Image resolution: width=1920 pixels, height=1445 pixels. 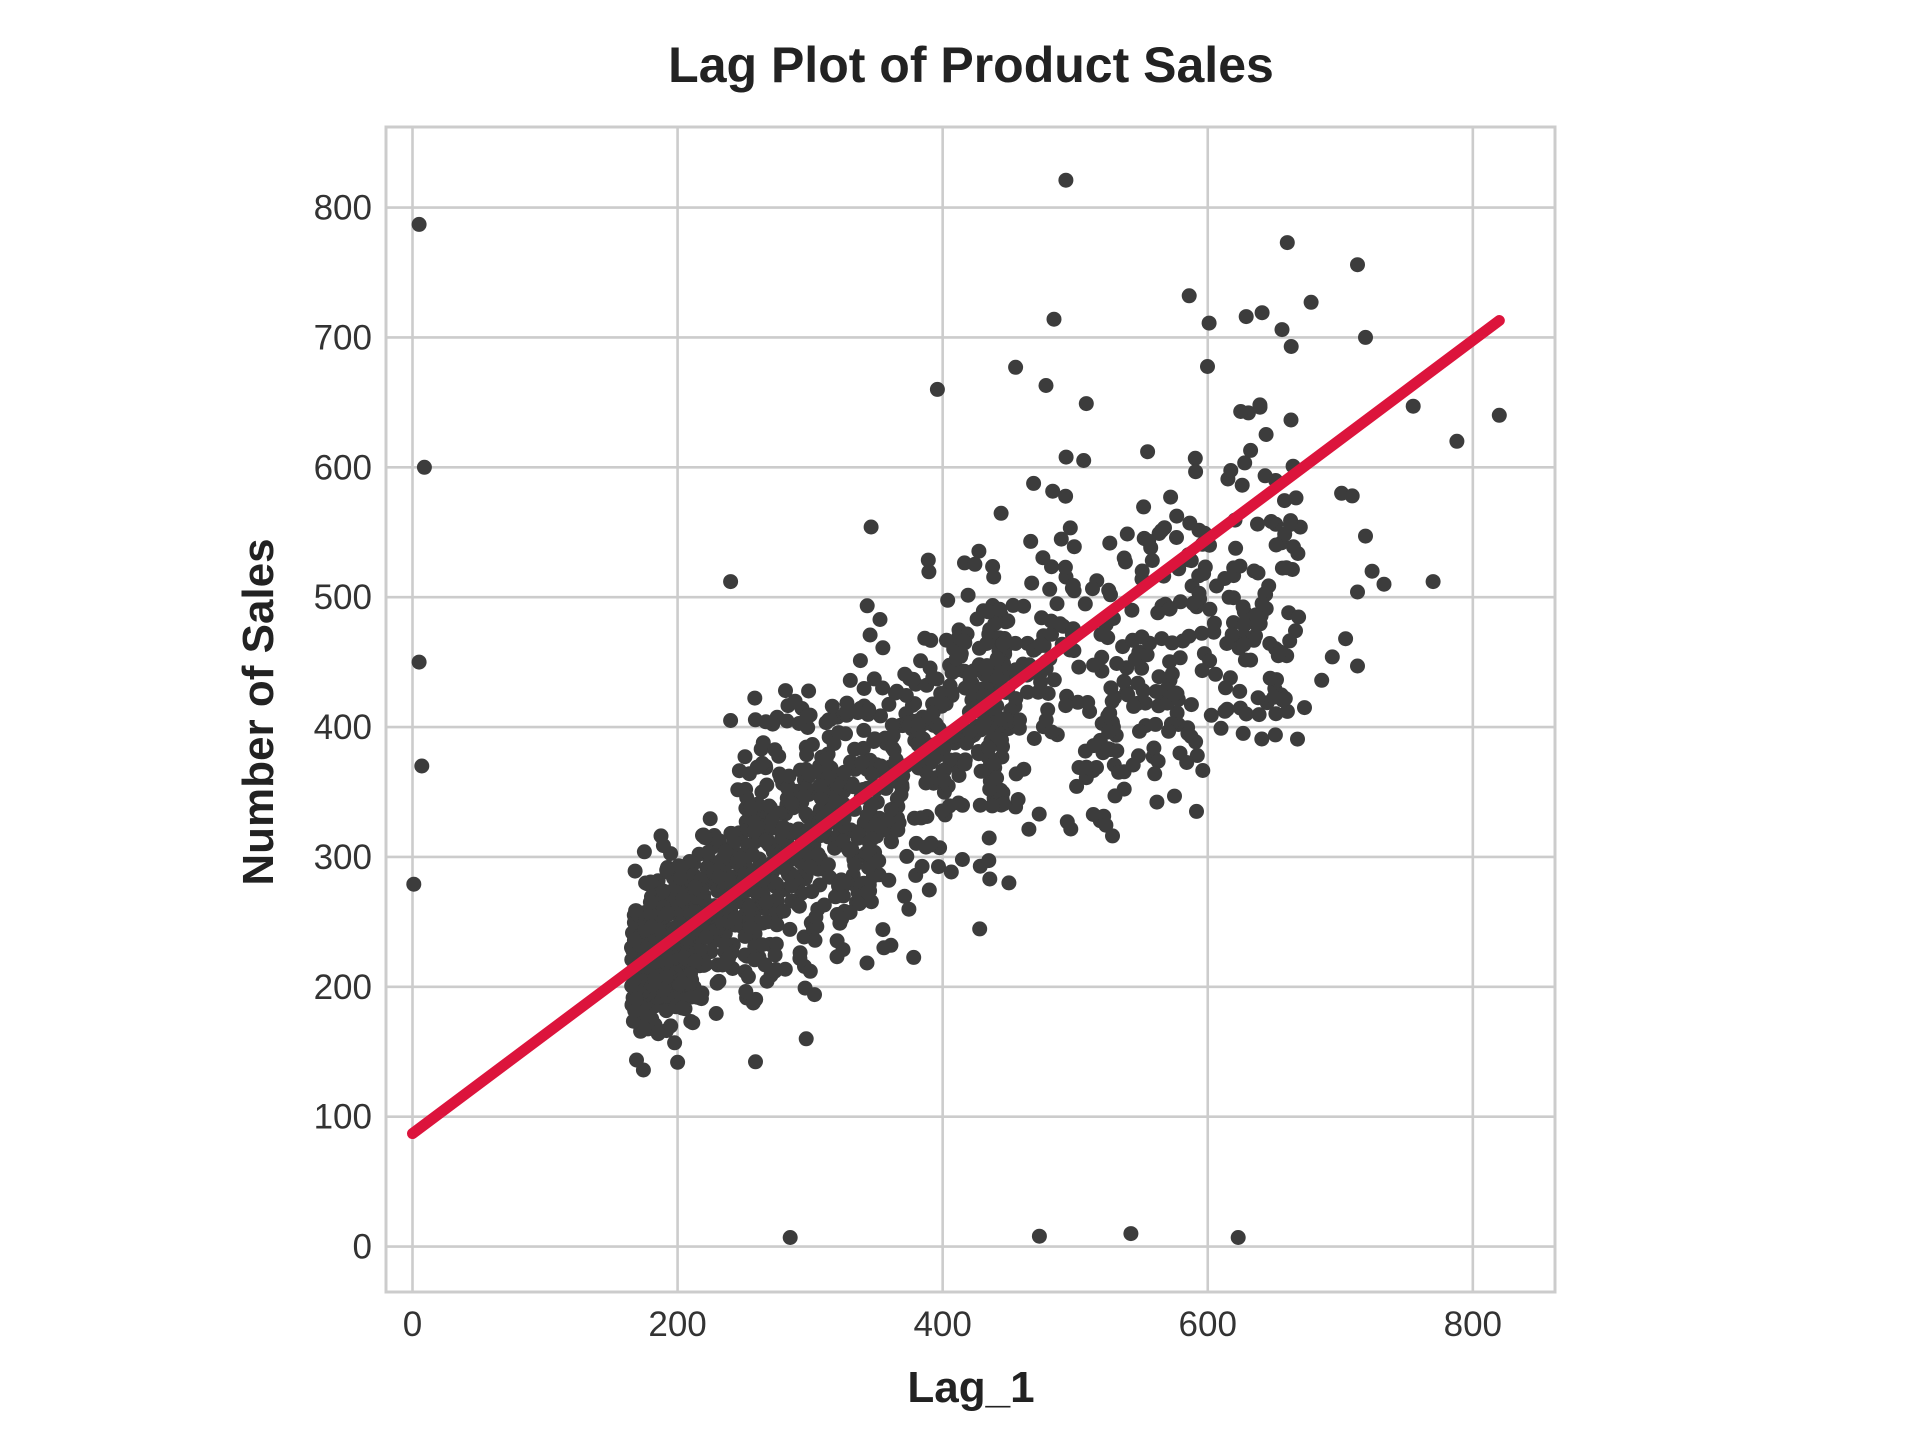 What do you see at coordinates (1473, 1324) in the screenshot?
I see `x-tick-label: 800` at bounding box center [1473, 1324].